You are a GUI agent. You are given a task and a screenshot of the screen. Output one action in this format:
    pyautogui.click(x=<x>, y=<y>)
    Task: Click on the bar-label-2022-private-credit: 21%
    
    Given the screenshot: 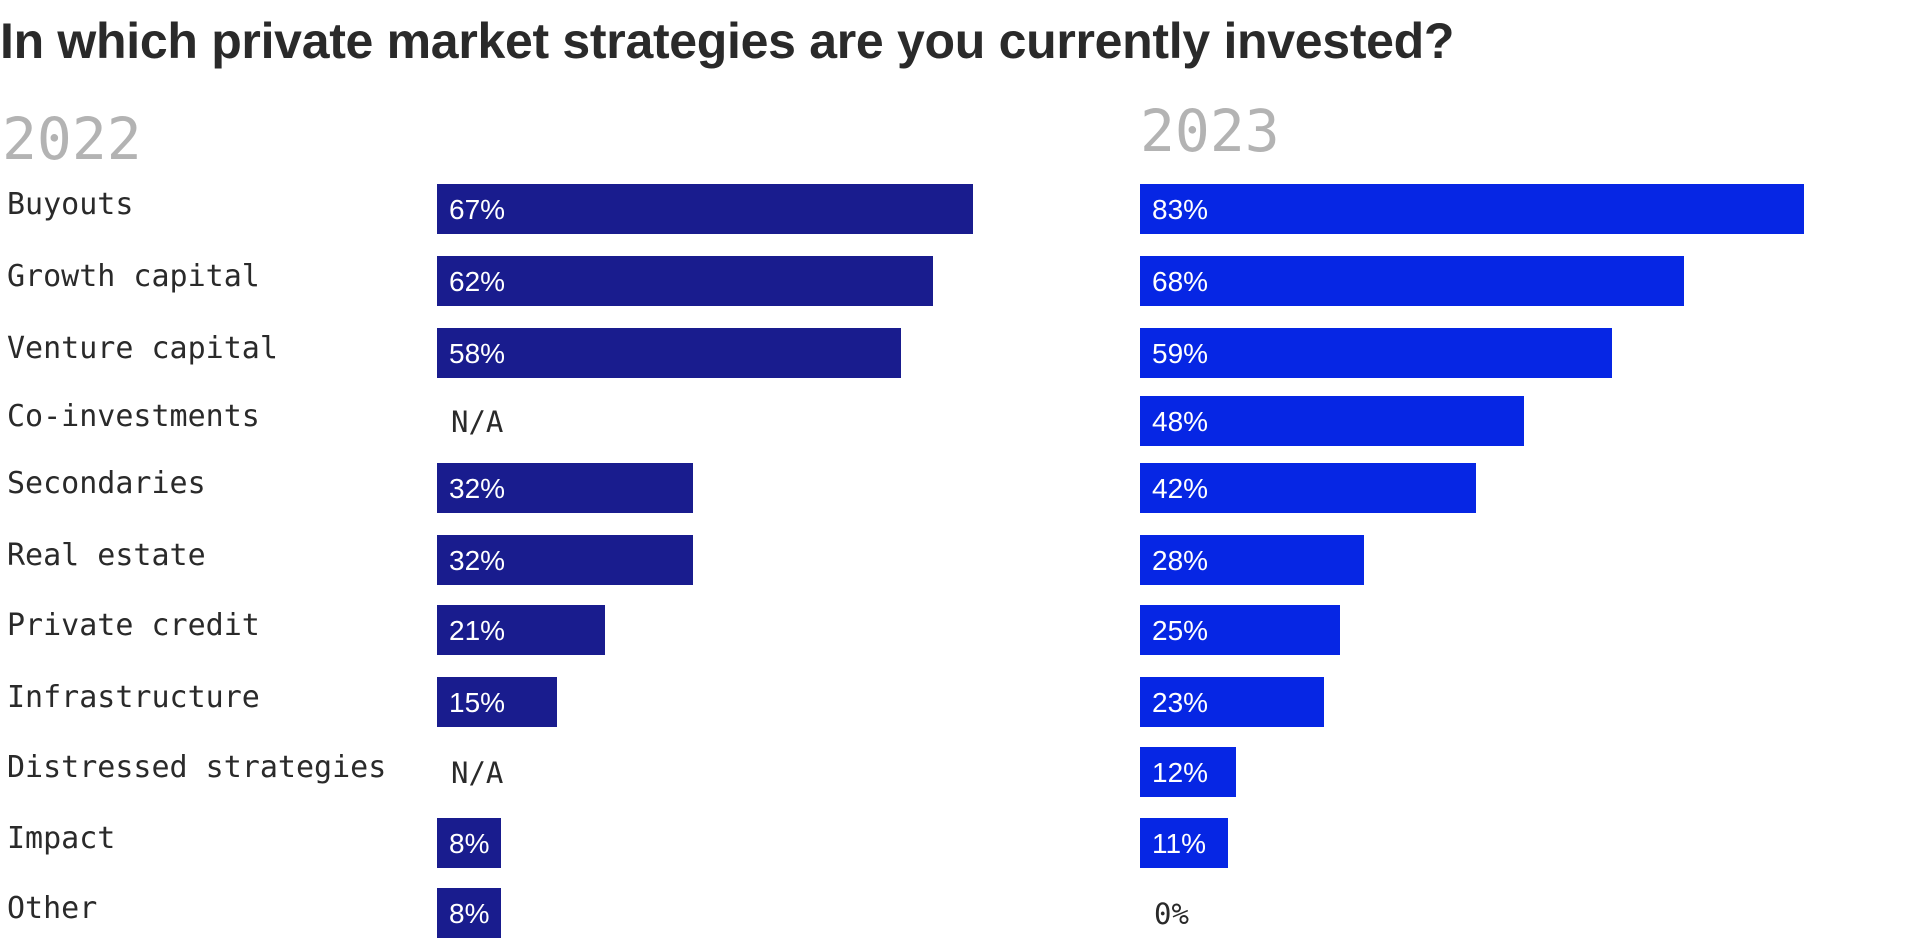 What is the action you would take?
    pyautogui.click(x=477, y=630)
    